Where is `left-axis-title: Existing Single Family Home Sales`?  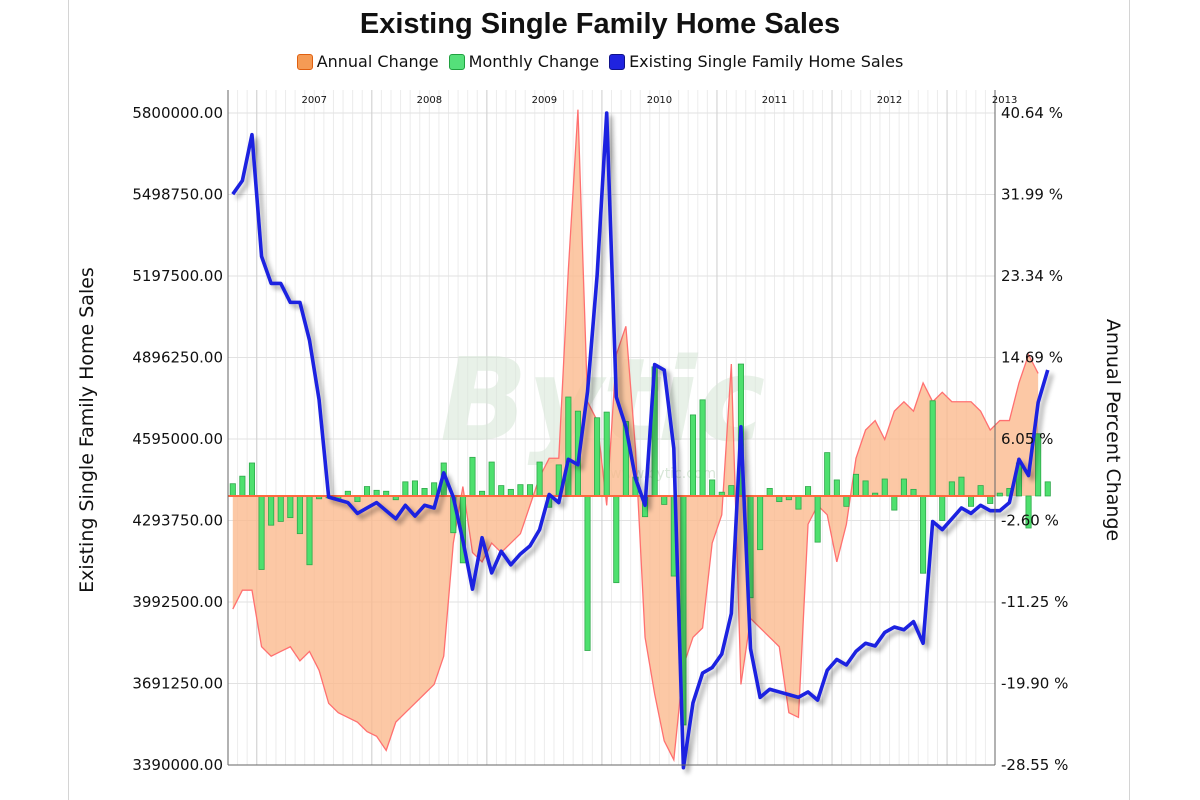 left-axis-title: Existing Single Family Home Sales is located at coordinates (87, 430).